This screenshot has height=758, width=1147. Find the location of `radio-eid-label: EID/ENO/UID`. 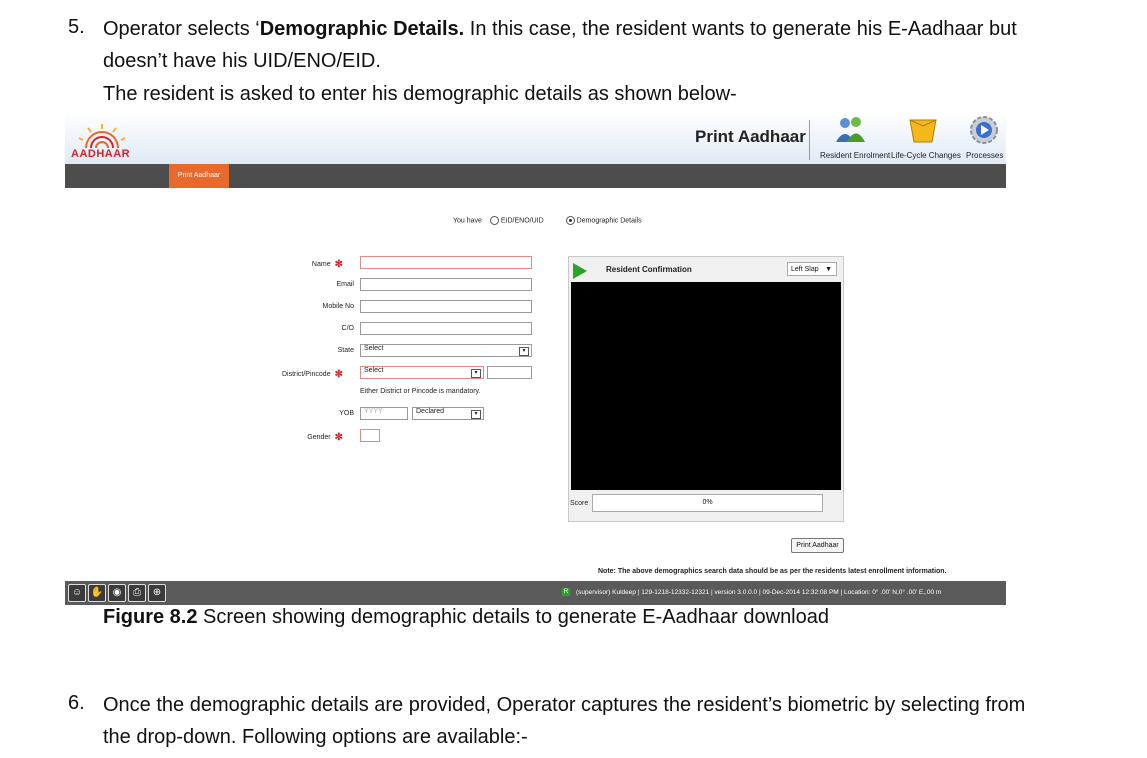

radio-eid-label: EID/ENO/UID is located at coordinates (522, 221).